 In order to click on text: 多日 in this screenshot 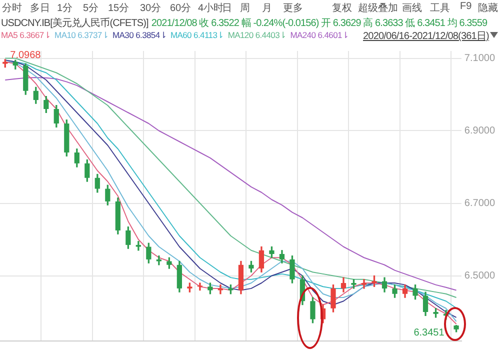, I will do `click(40, 8)`.